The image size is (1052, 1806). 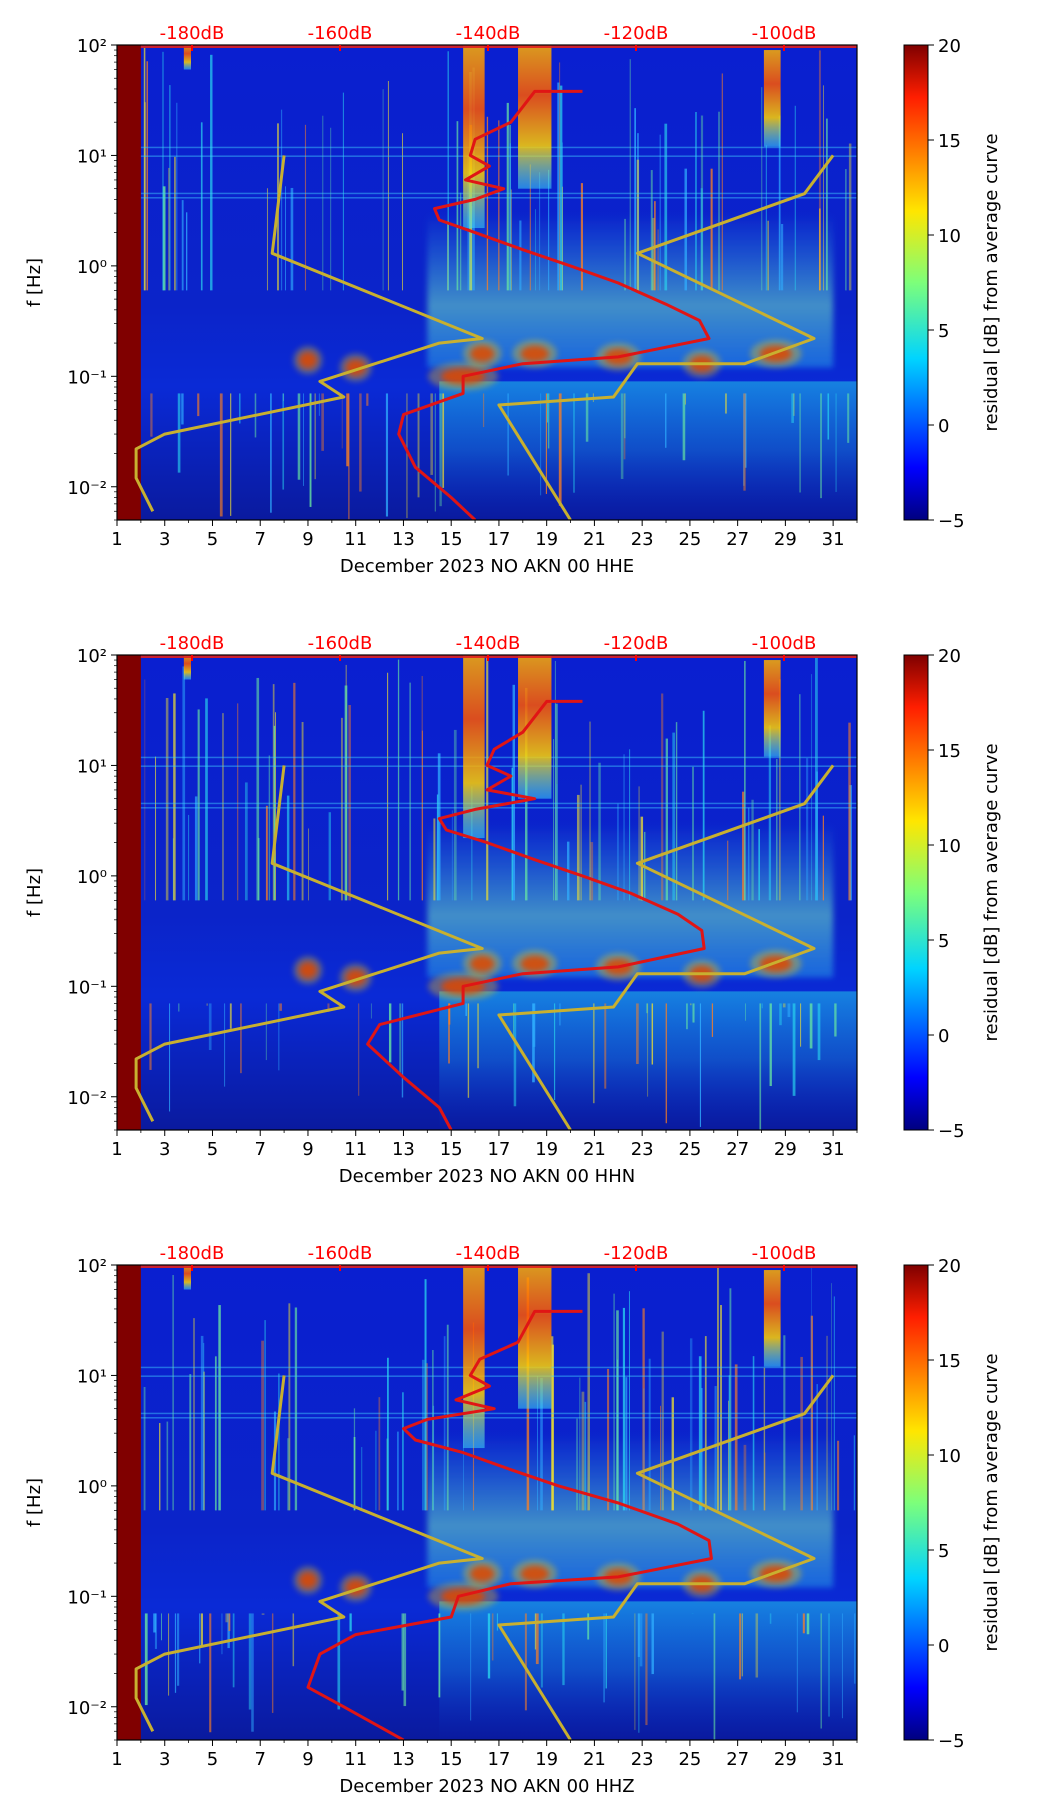 What do you see at coordinates (451, 1759) in the screenshot?
I see `x-tick-label: 15` at bounding box center [451, 1759].